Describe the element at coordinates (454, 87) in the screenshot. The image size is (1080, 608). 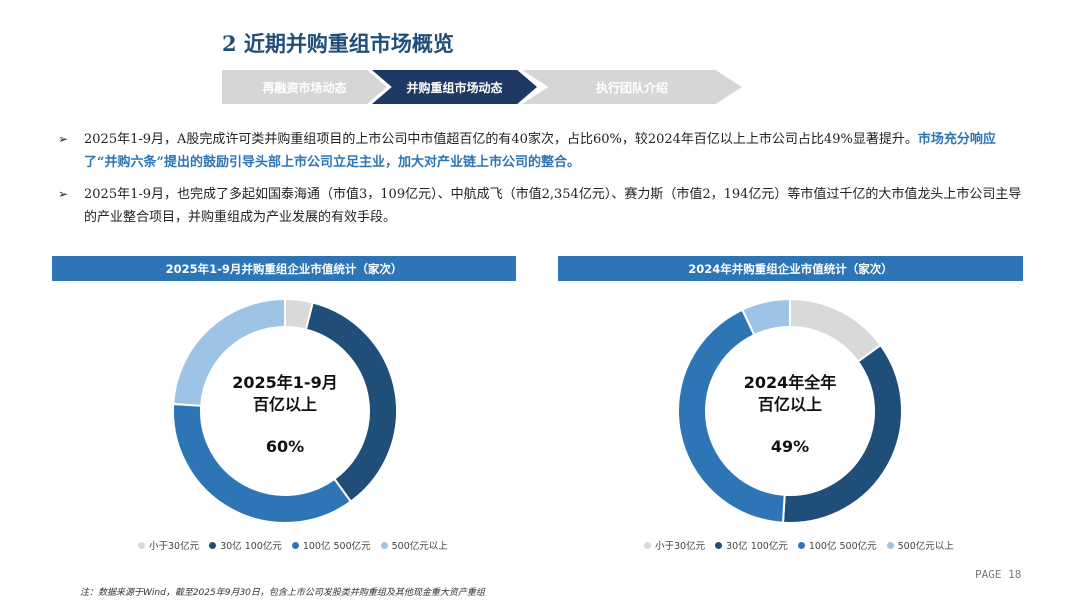
I see `nav-step-mna: 并购重组市场动态` at that location.